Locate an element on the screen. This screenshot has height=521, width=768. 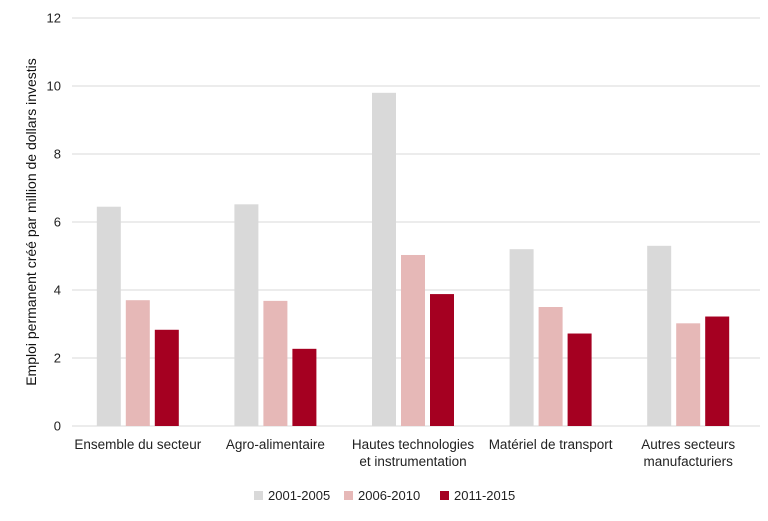
x-category-label: Agro-alimentaire is located at coordinates (275, 444).